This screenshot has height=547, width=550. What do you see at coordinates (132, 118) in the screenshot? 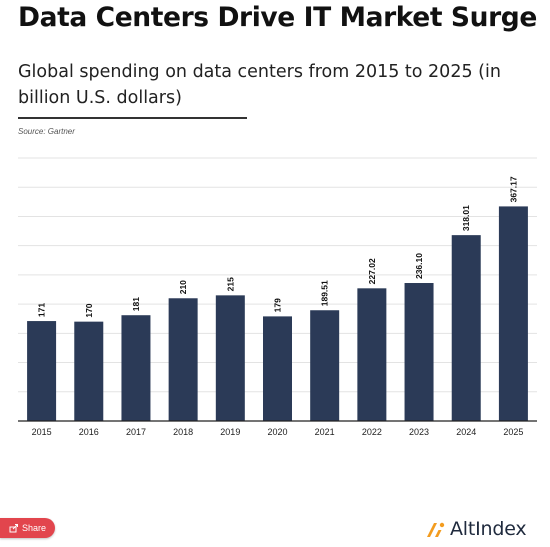
I see `header-divider` at bounding box center [132, 118].